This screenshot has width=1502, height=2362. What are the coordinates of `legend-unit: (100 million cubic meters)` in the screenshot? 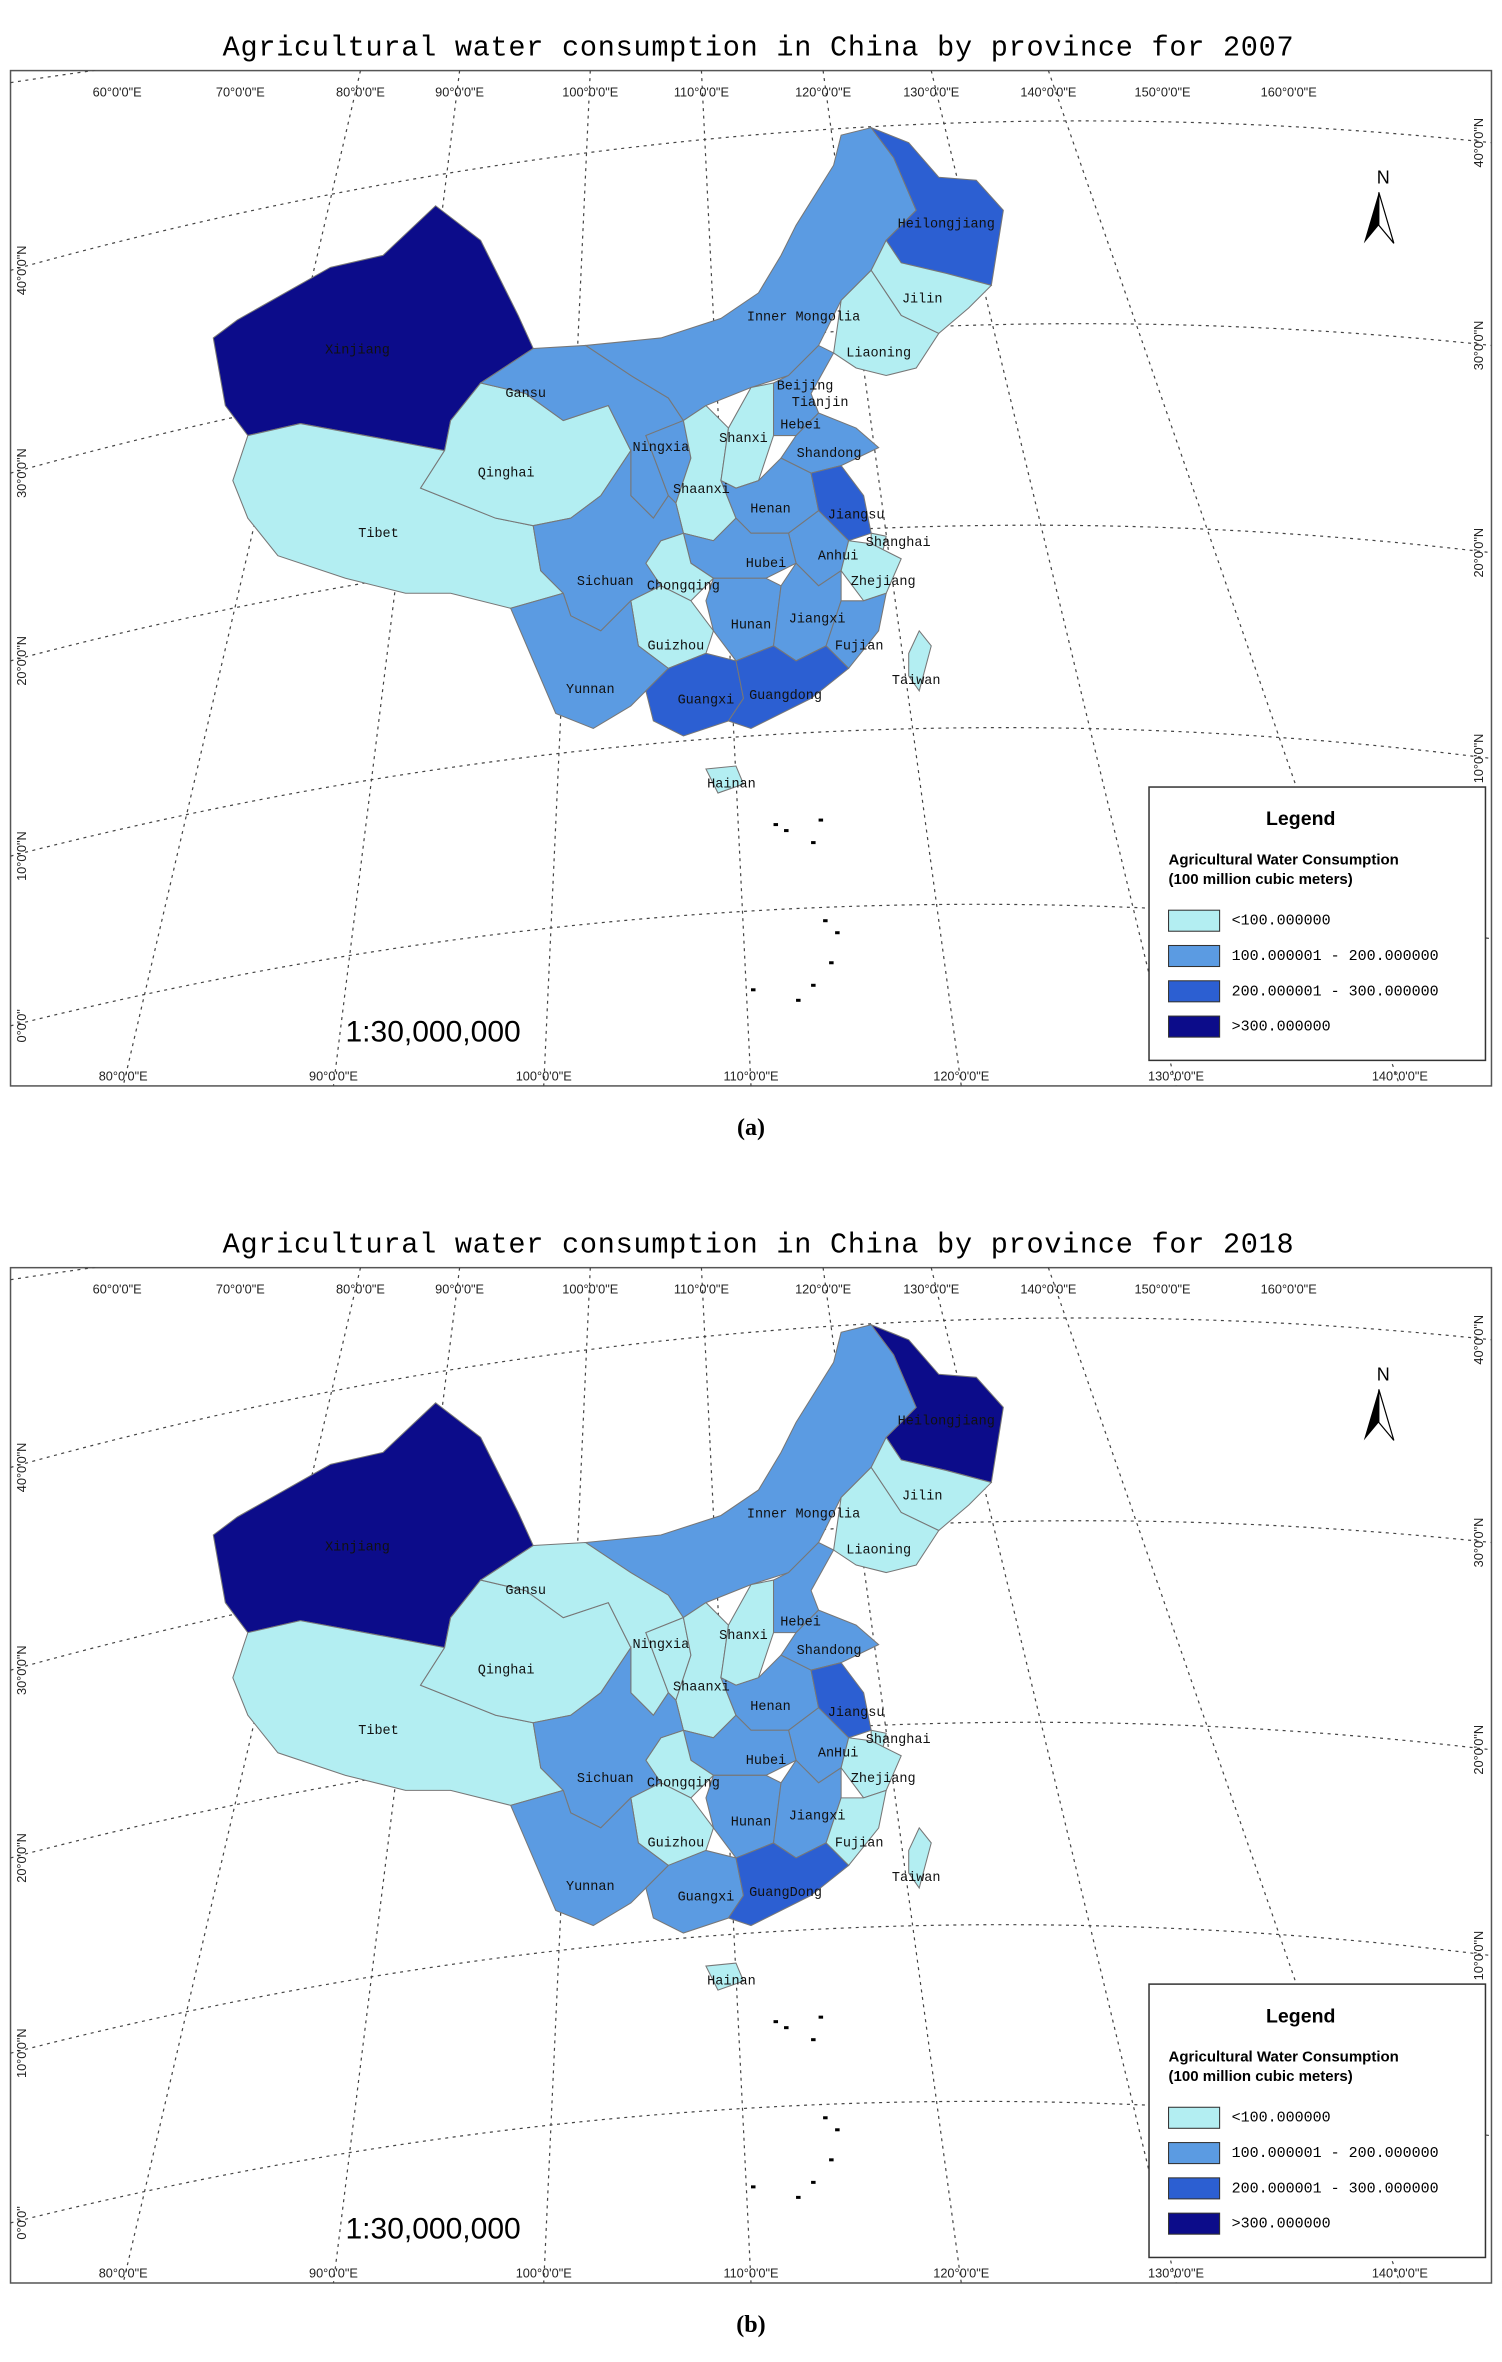 It's located at (1261, 2076).